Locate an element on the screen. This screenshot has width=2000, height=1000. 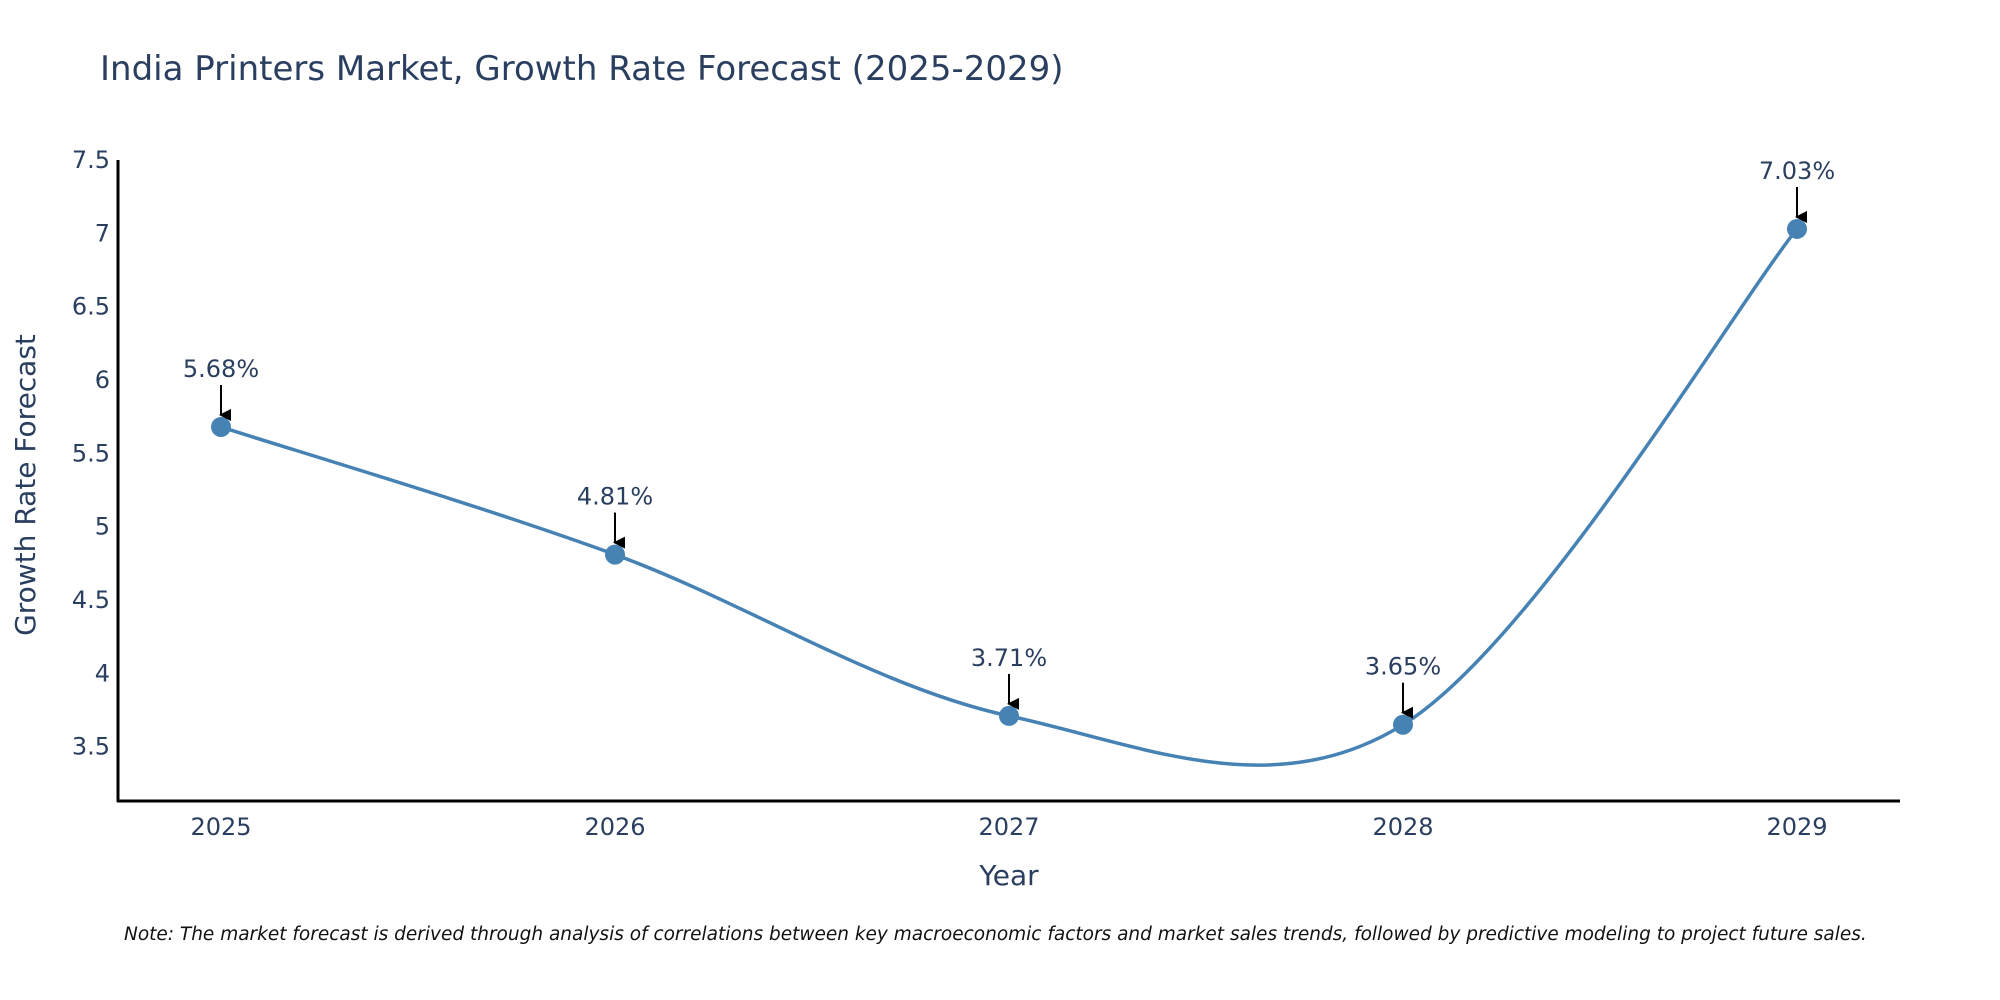
y-tick-label: 5 is located at coordinates (102, 527).